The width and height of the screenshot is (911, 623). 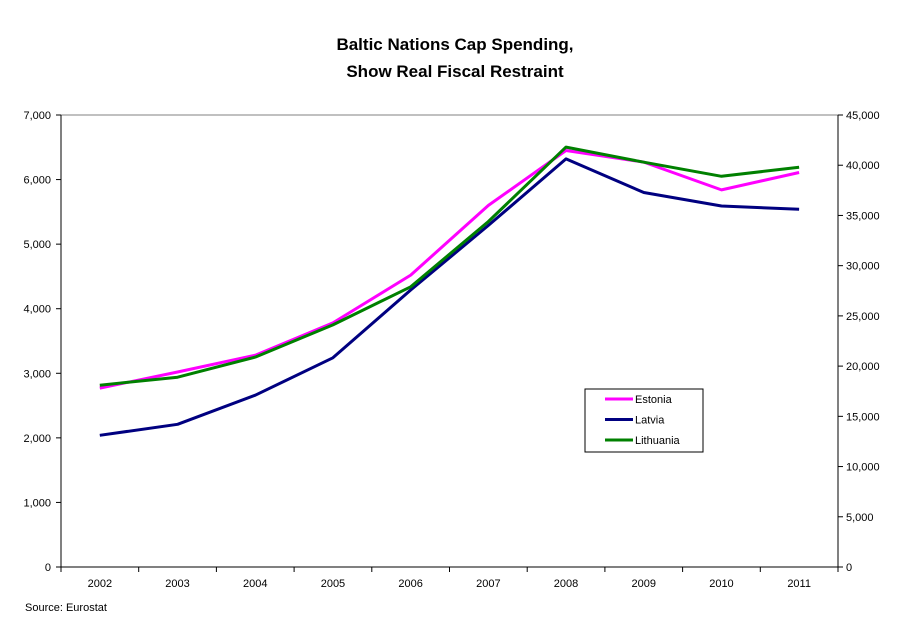 I want to click on right-axis-tick-label: 15,000, so click(x=863, y=417).